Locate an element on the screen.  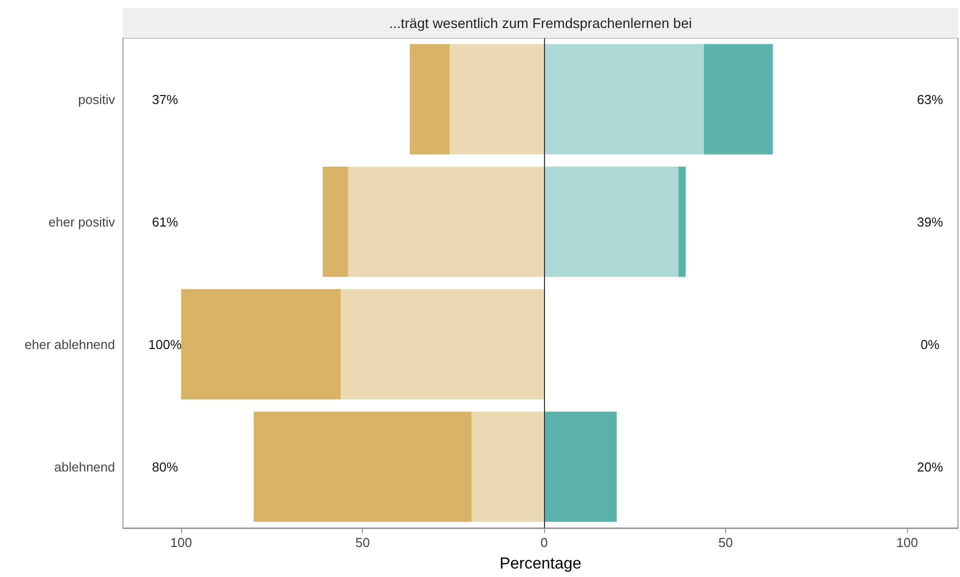
annotation: 61% is located at coordinates (165, 222).